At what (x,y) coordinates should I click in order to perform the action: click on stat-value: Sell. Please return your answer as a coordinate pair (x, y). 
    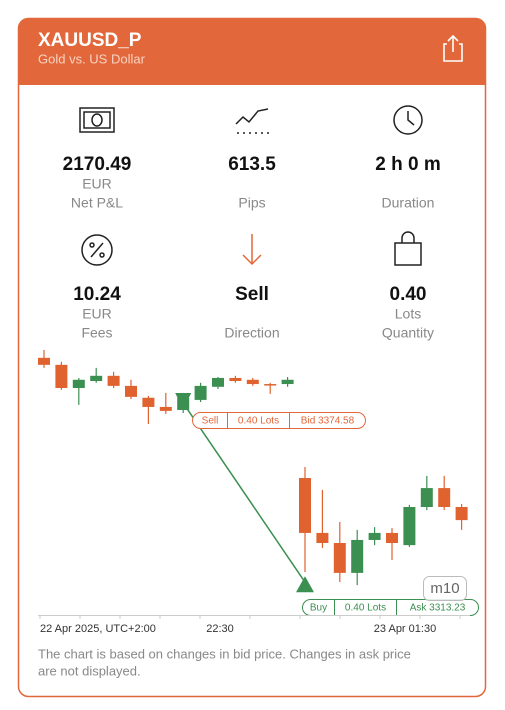
    Looking at the image, I should click on (252, 294).